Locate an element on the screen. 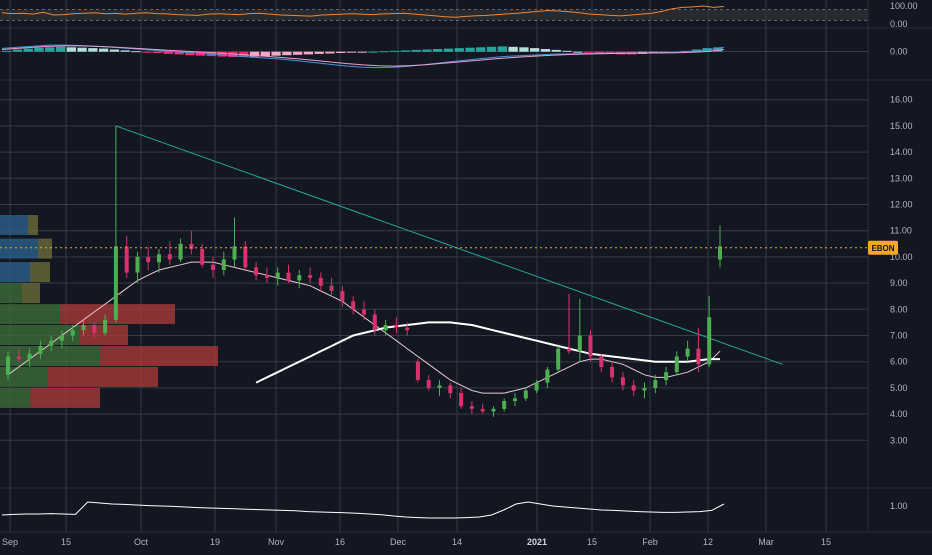 Image resolution: width=932 pixels, height=555 pixels. macd-line is located at coordinates (363, 56).